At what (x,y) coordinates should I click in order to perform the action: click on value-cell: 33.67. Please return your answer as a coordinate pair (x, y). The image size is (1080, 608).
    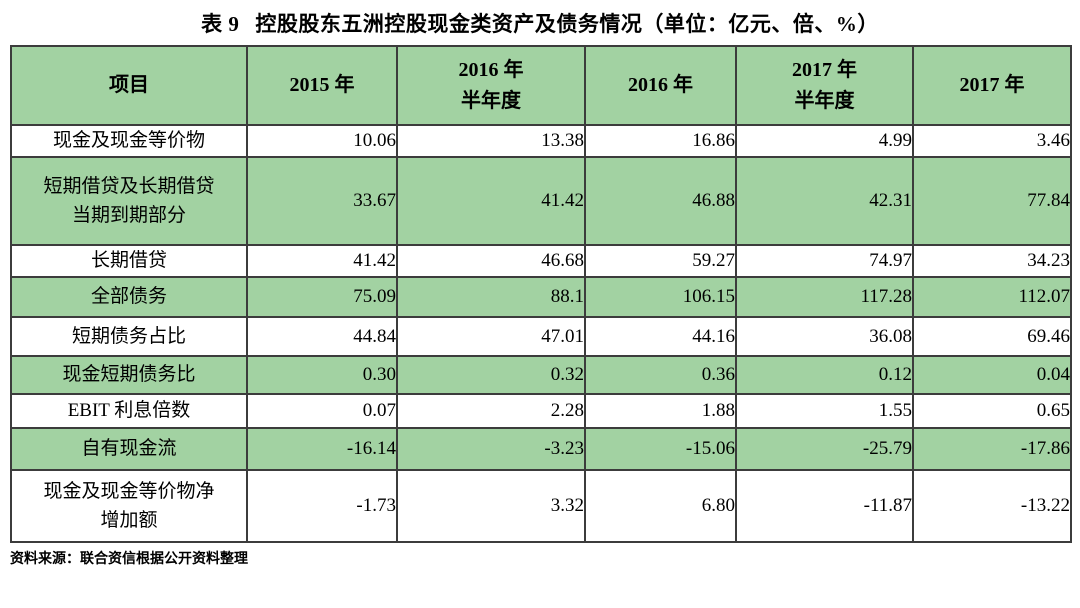
    Looking at the image, I should click on (322, 201).